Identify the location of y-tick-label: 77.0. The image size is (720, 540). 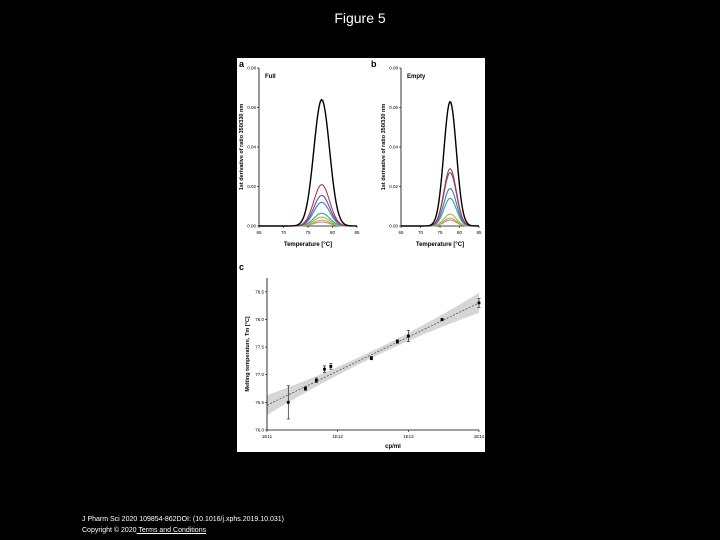
(259, 374).